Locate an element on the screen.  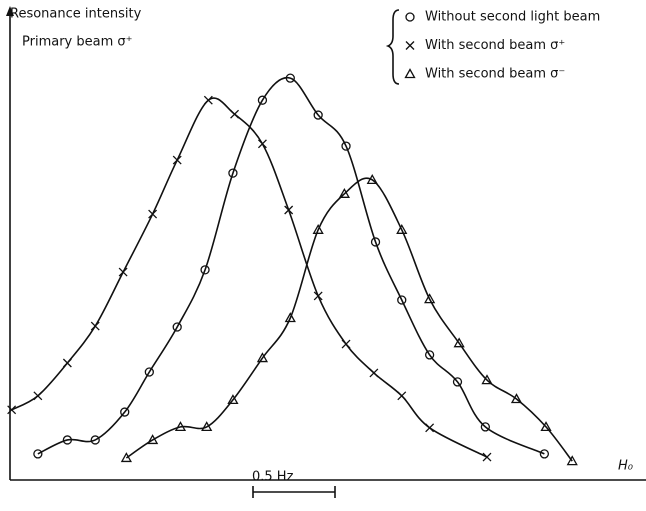
legend-label: Without second light beam is located at coordinates (512, 17).